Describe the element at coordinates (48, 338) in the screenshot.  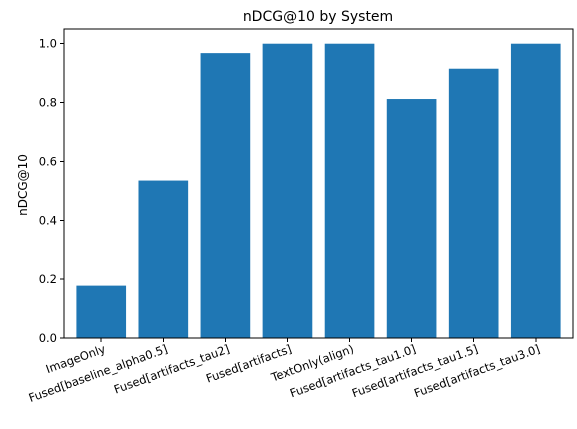
I see `y-tick-label: 0.0` at that location.